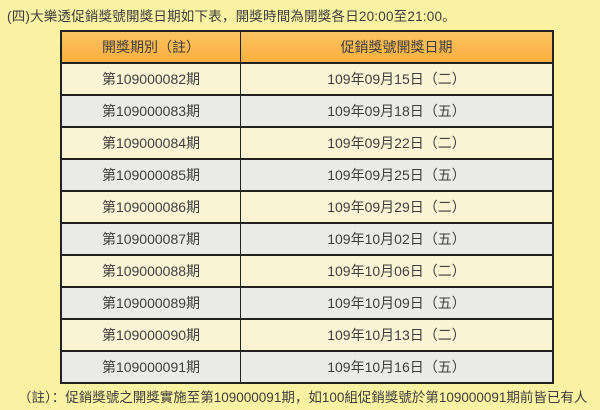 Image resolution: width=600 pixels, height=410 pixels. What do you see at coordinates (150, 367) in the screenshot?
I see `period-cell: 第109000091期` at bounding box center [150, 367].